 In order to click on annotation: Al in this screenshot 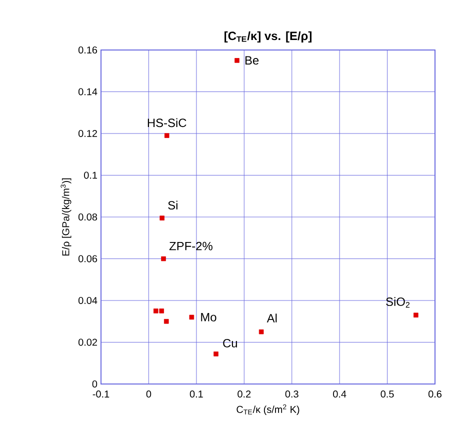, I will do `click(271, 318)`.